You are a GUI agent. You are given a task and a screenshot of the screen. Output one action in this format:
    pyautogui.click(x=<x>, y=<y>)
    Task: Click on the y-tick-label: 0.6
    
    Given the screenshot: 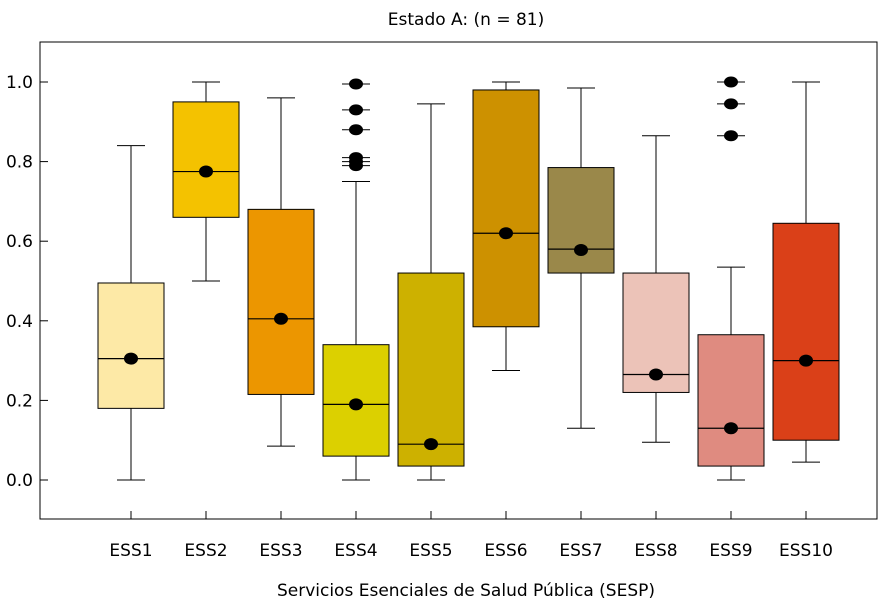 What is the action you would take?
    pyautogui.click(x=19, y=242)
    